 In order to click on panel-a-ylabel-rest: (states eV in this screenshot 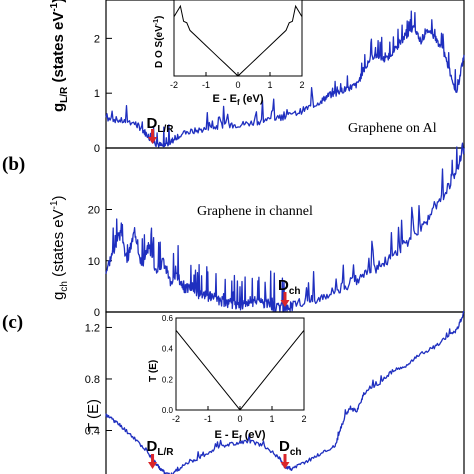, I will do `click(58, 49)`.